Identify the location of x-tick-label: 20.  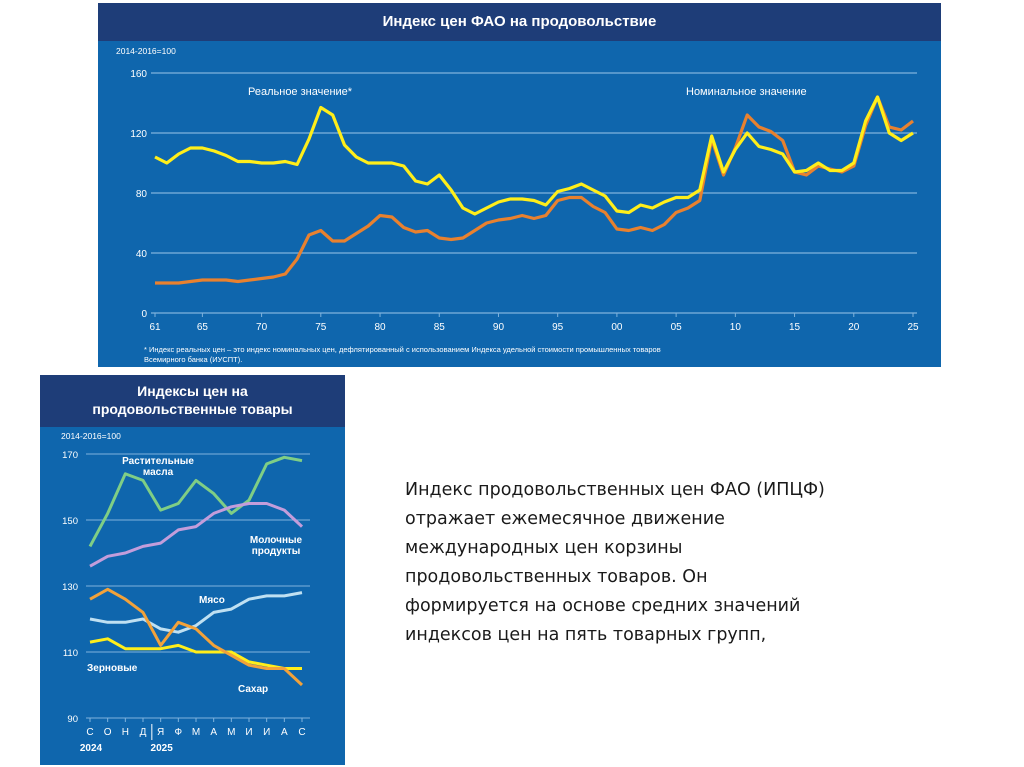
(854, 327).